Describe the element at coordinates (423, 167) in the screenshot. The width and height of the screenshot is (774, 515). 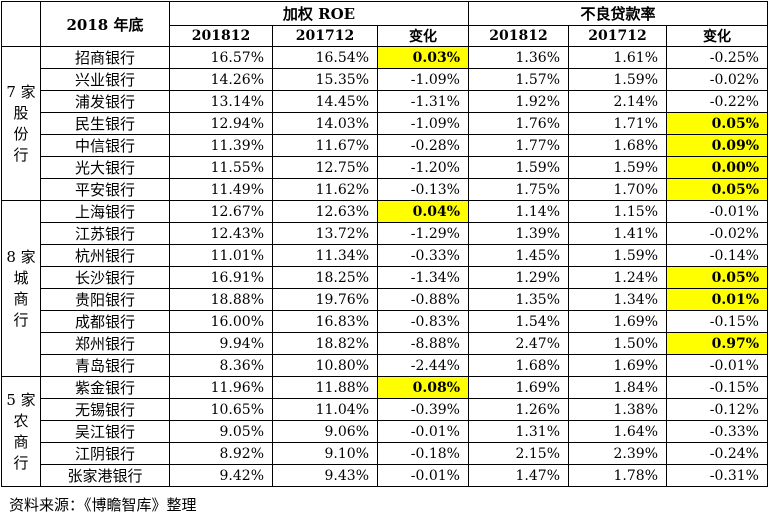
I see `roe-change-cell: -1.20%` at that location.